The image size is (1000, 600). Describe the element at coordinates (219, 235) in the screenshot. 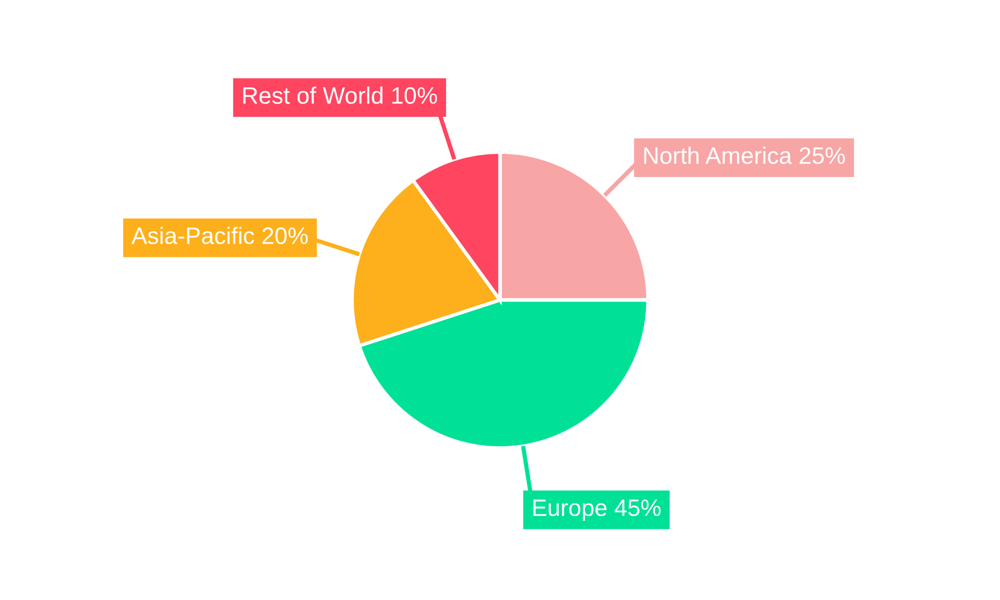

I see `slice-label: Asia-Pacific 20%` at that location.